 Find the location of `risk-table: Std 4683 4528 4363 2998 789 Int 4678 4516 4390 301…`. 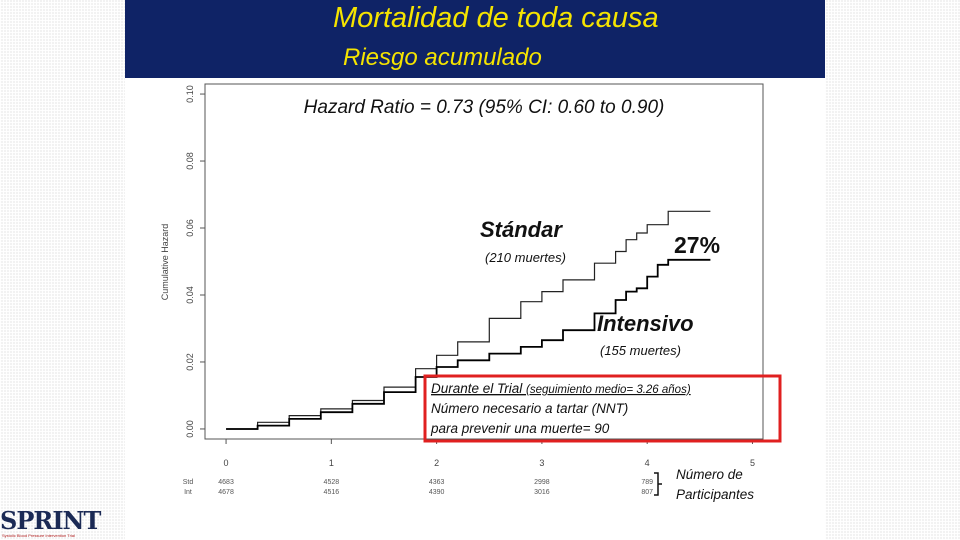

risk-table: Std 4683 4528 4363 2998 789 Int 4678 4516 4390 301… is located at coordinates (418, 487).